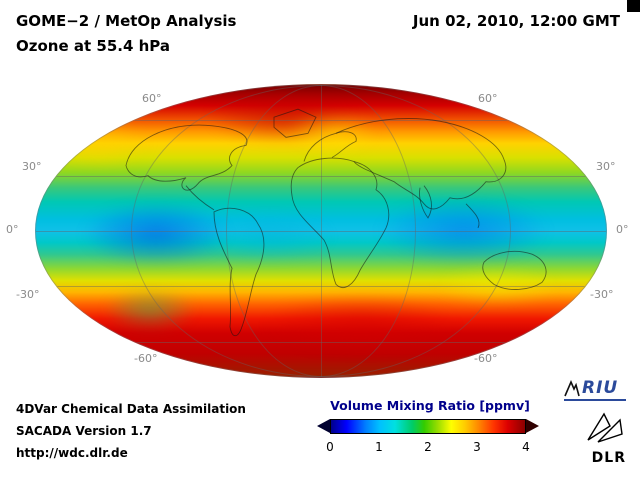 The width and height of the screenshot is (640, 480). What do you see at coordinates (516, 21) in the screenshot?
I see `timestamp: Jun 02, 2010, 12:00 GMT` at bounding box center [516, 21].